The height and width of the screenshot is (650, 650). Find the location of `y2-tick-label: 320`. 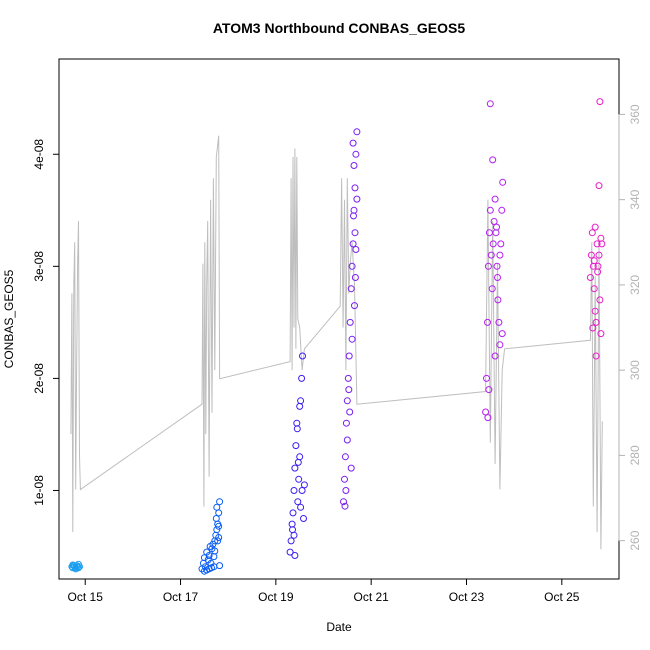

y2-tick-label: 320 is located at coordinates (635, 285).